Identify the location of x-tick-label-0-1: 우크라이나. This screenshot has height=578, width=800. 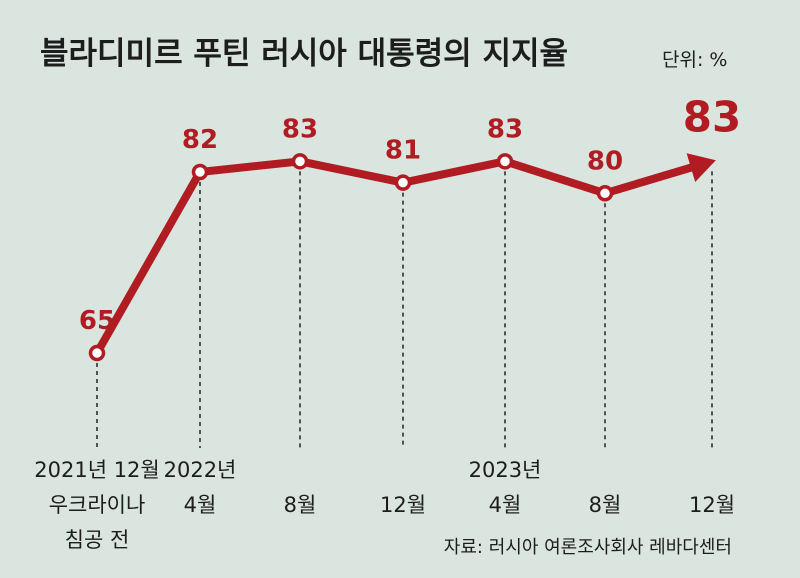
(97, 505).